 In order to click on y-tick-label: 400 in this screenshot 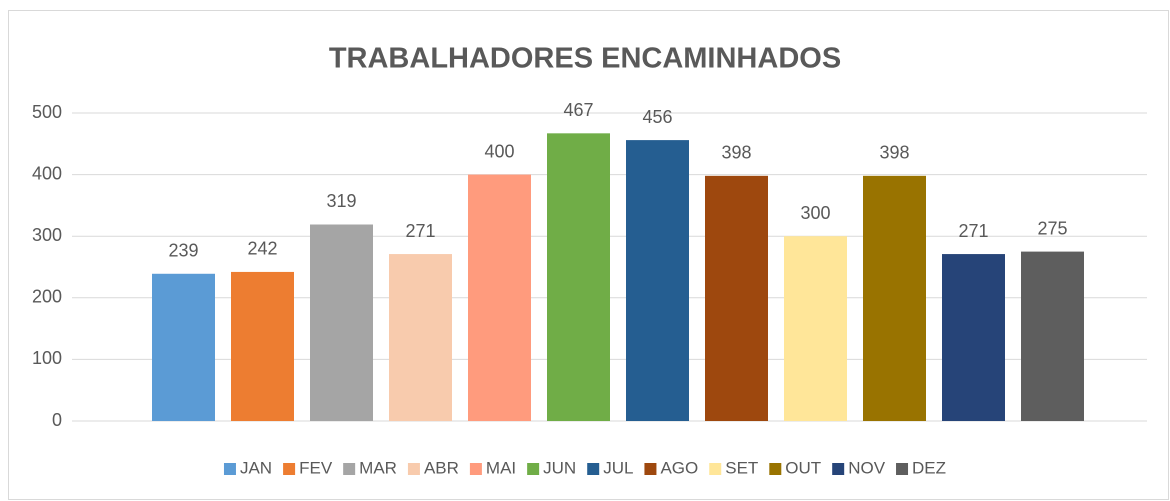, I will do `click(47, 173)`.